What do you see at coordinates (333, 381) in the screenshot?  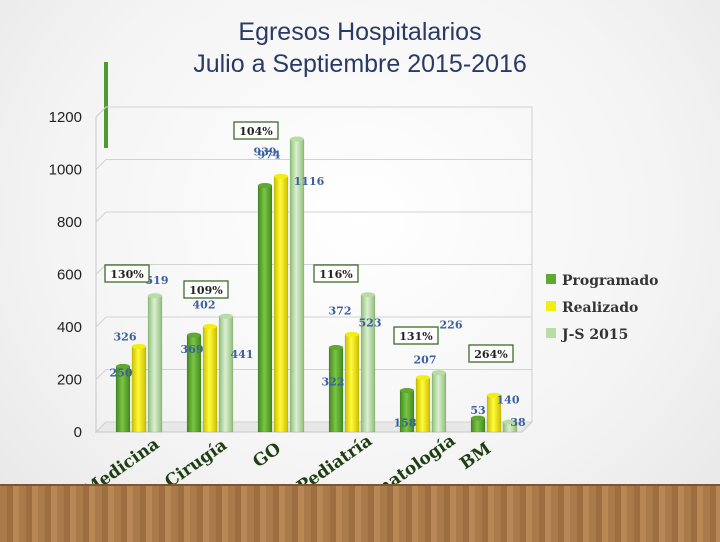 I see `value-label: 322` at bounding box center [333, 381].